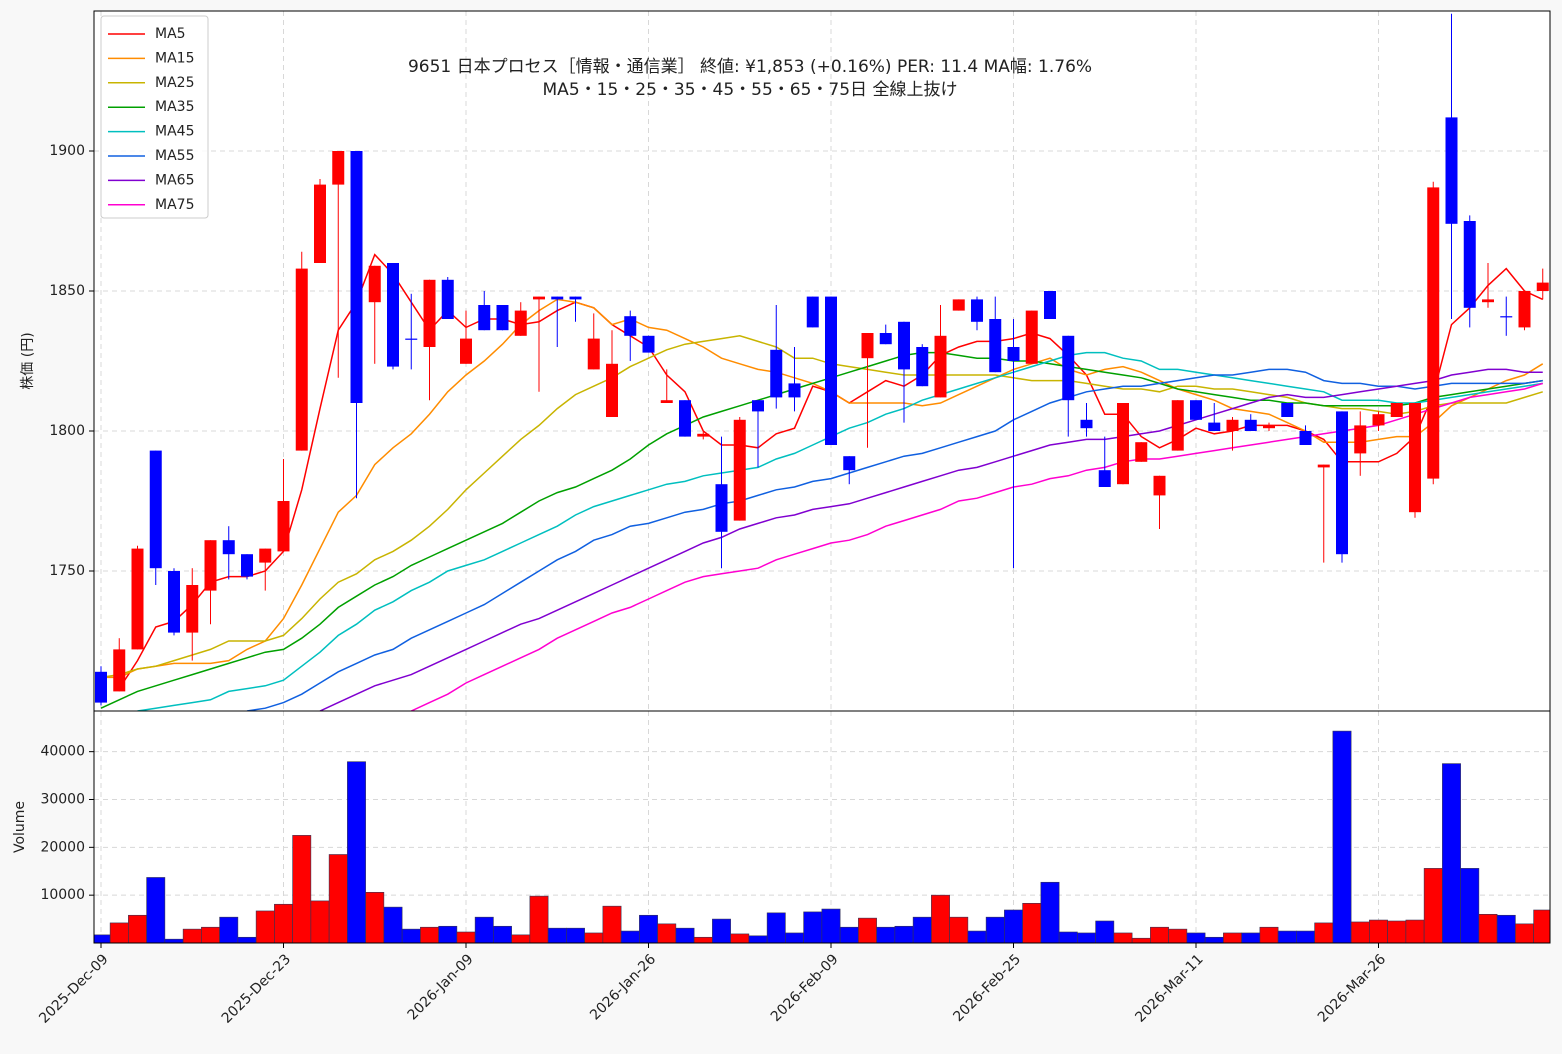 The image size is (1562, 1054). Describe the element at coordinates (67, 151) in the screenshot. I see `y-tick-label: 1900` at that location.